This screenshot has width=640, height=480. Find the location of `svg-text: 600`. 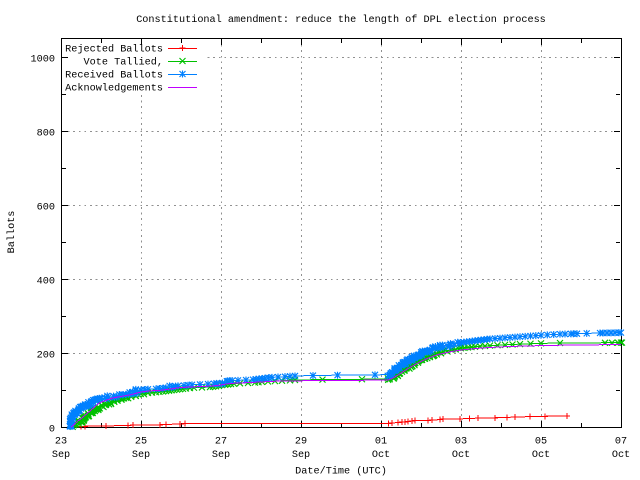

svg-text: 600 is located at coordinates (46, 208).